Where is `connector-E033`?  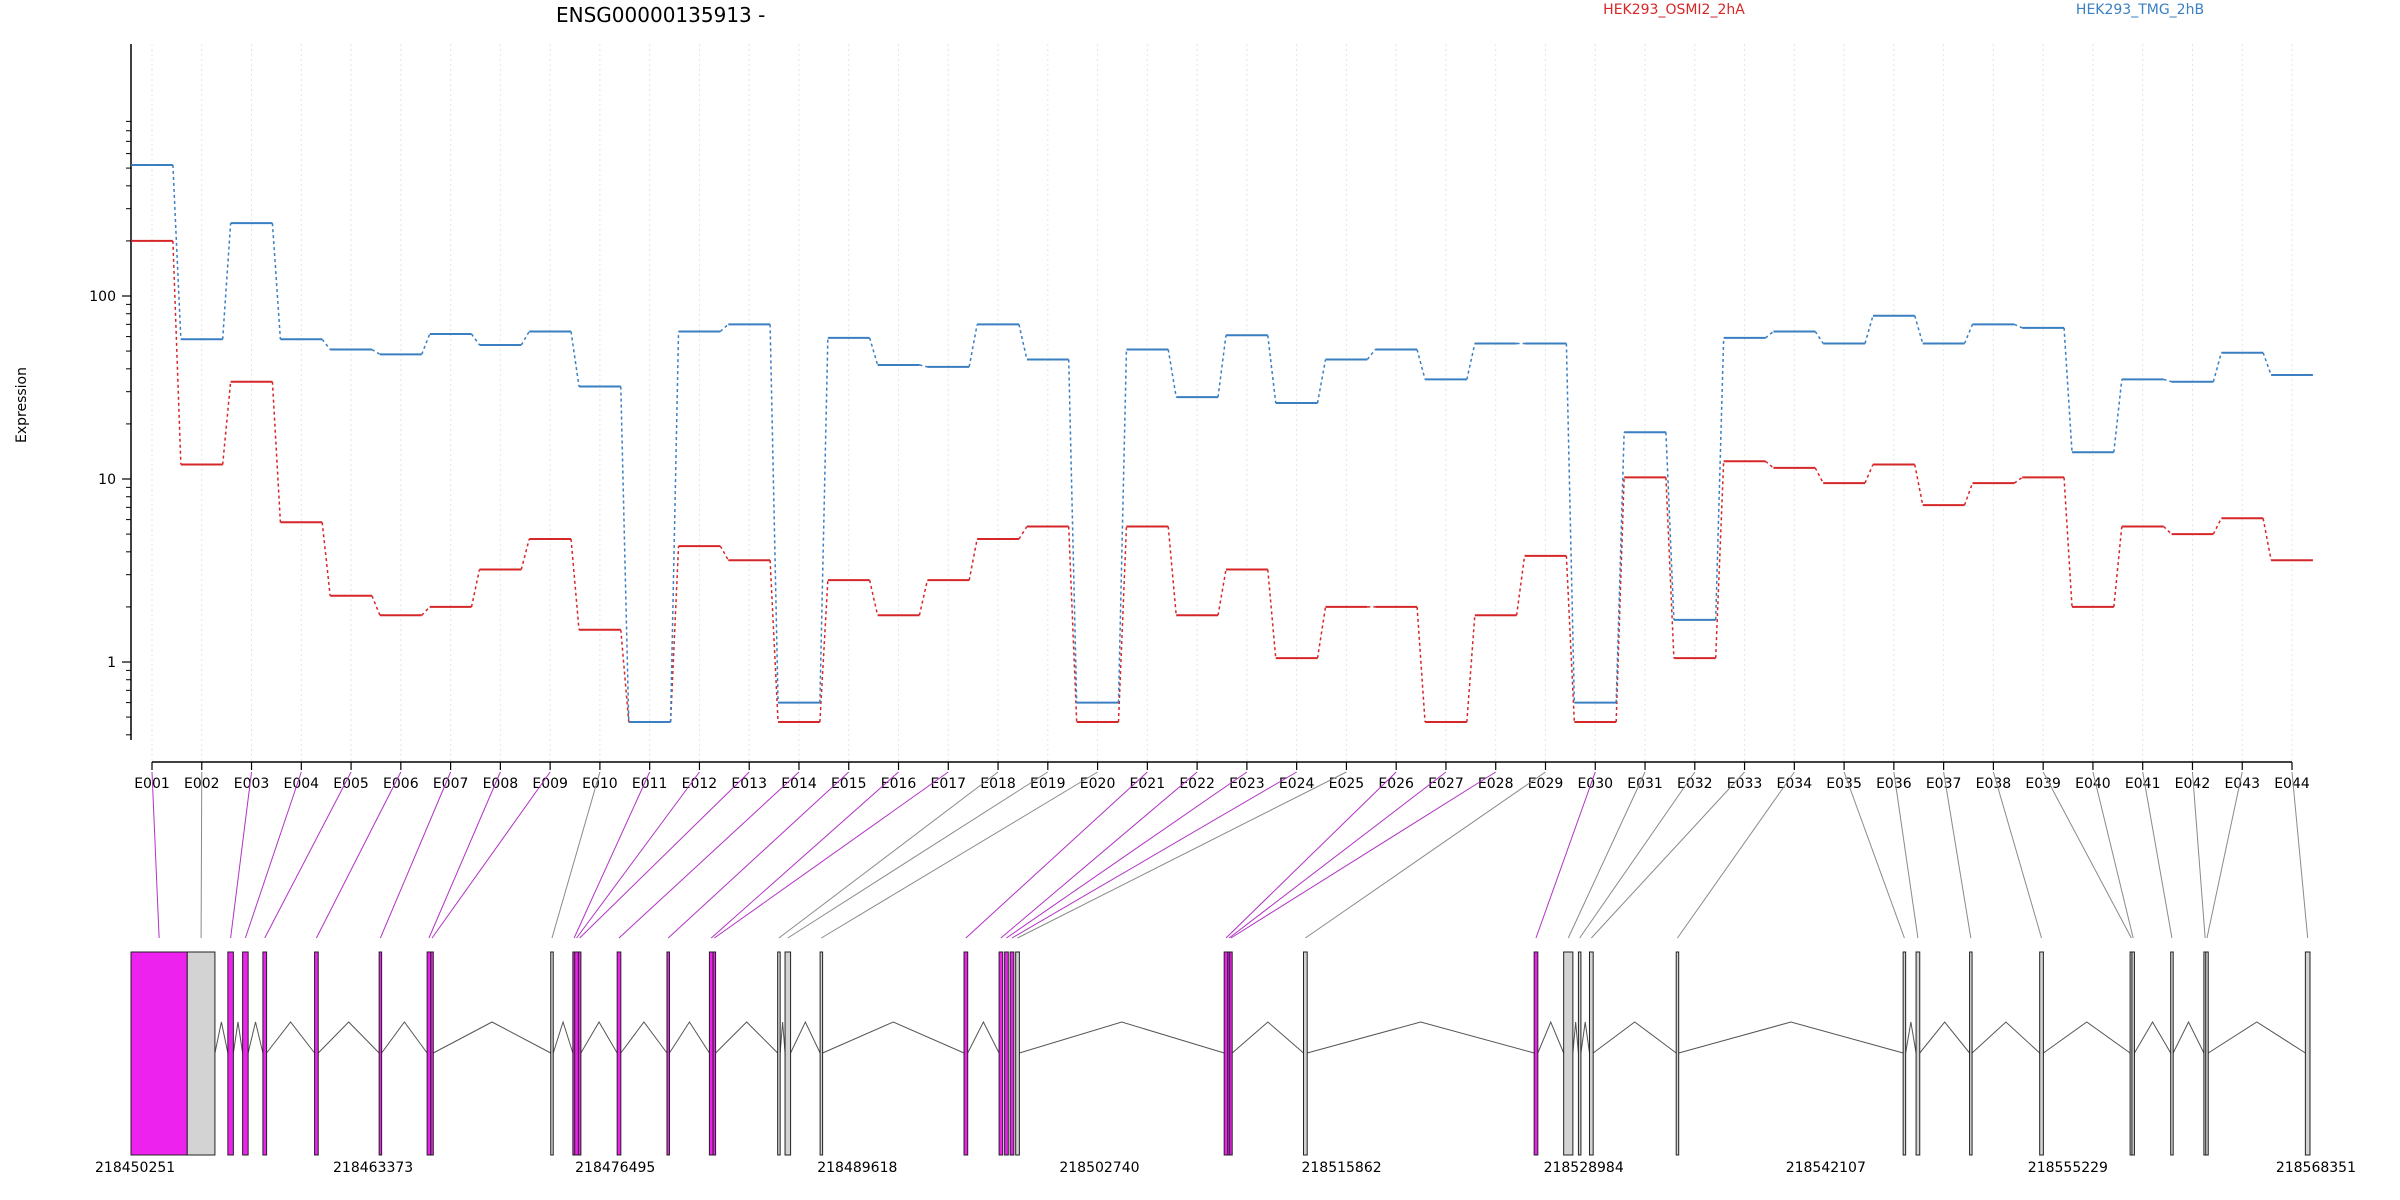 connector-E033 is located at coordinates (1667, 855).